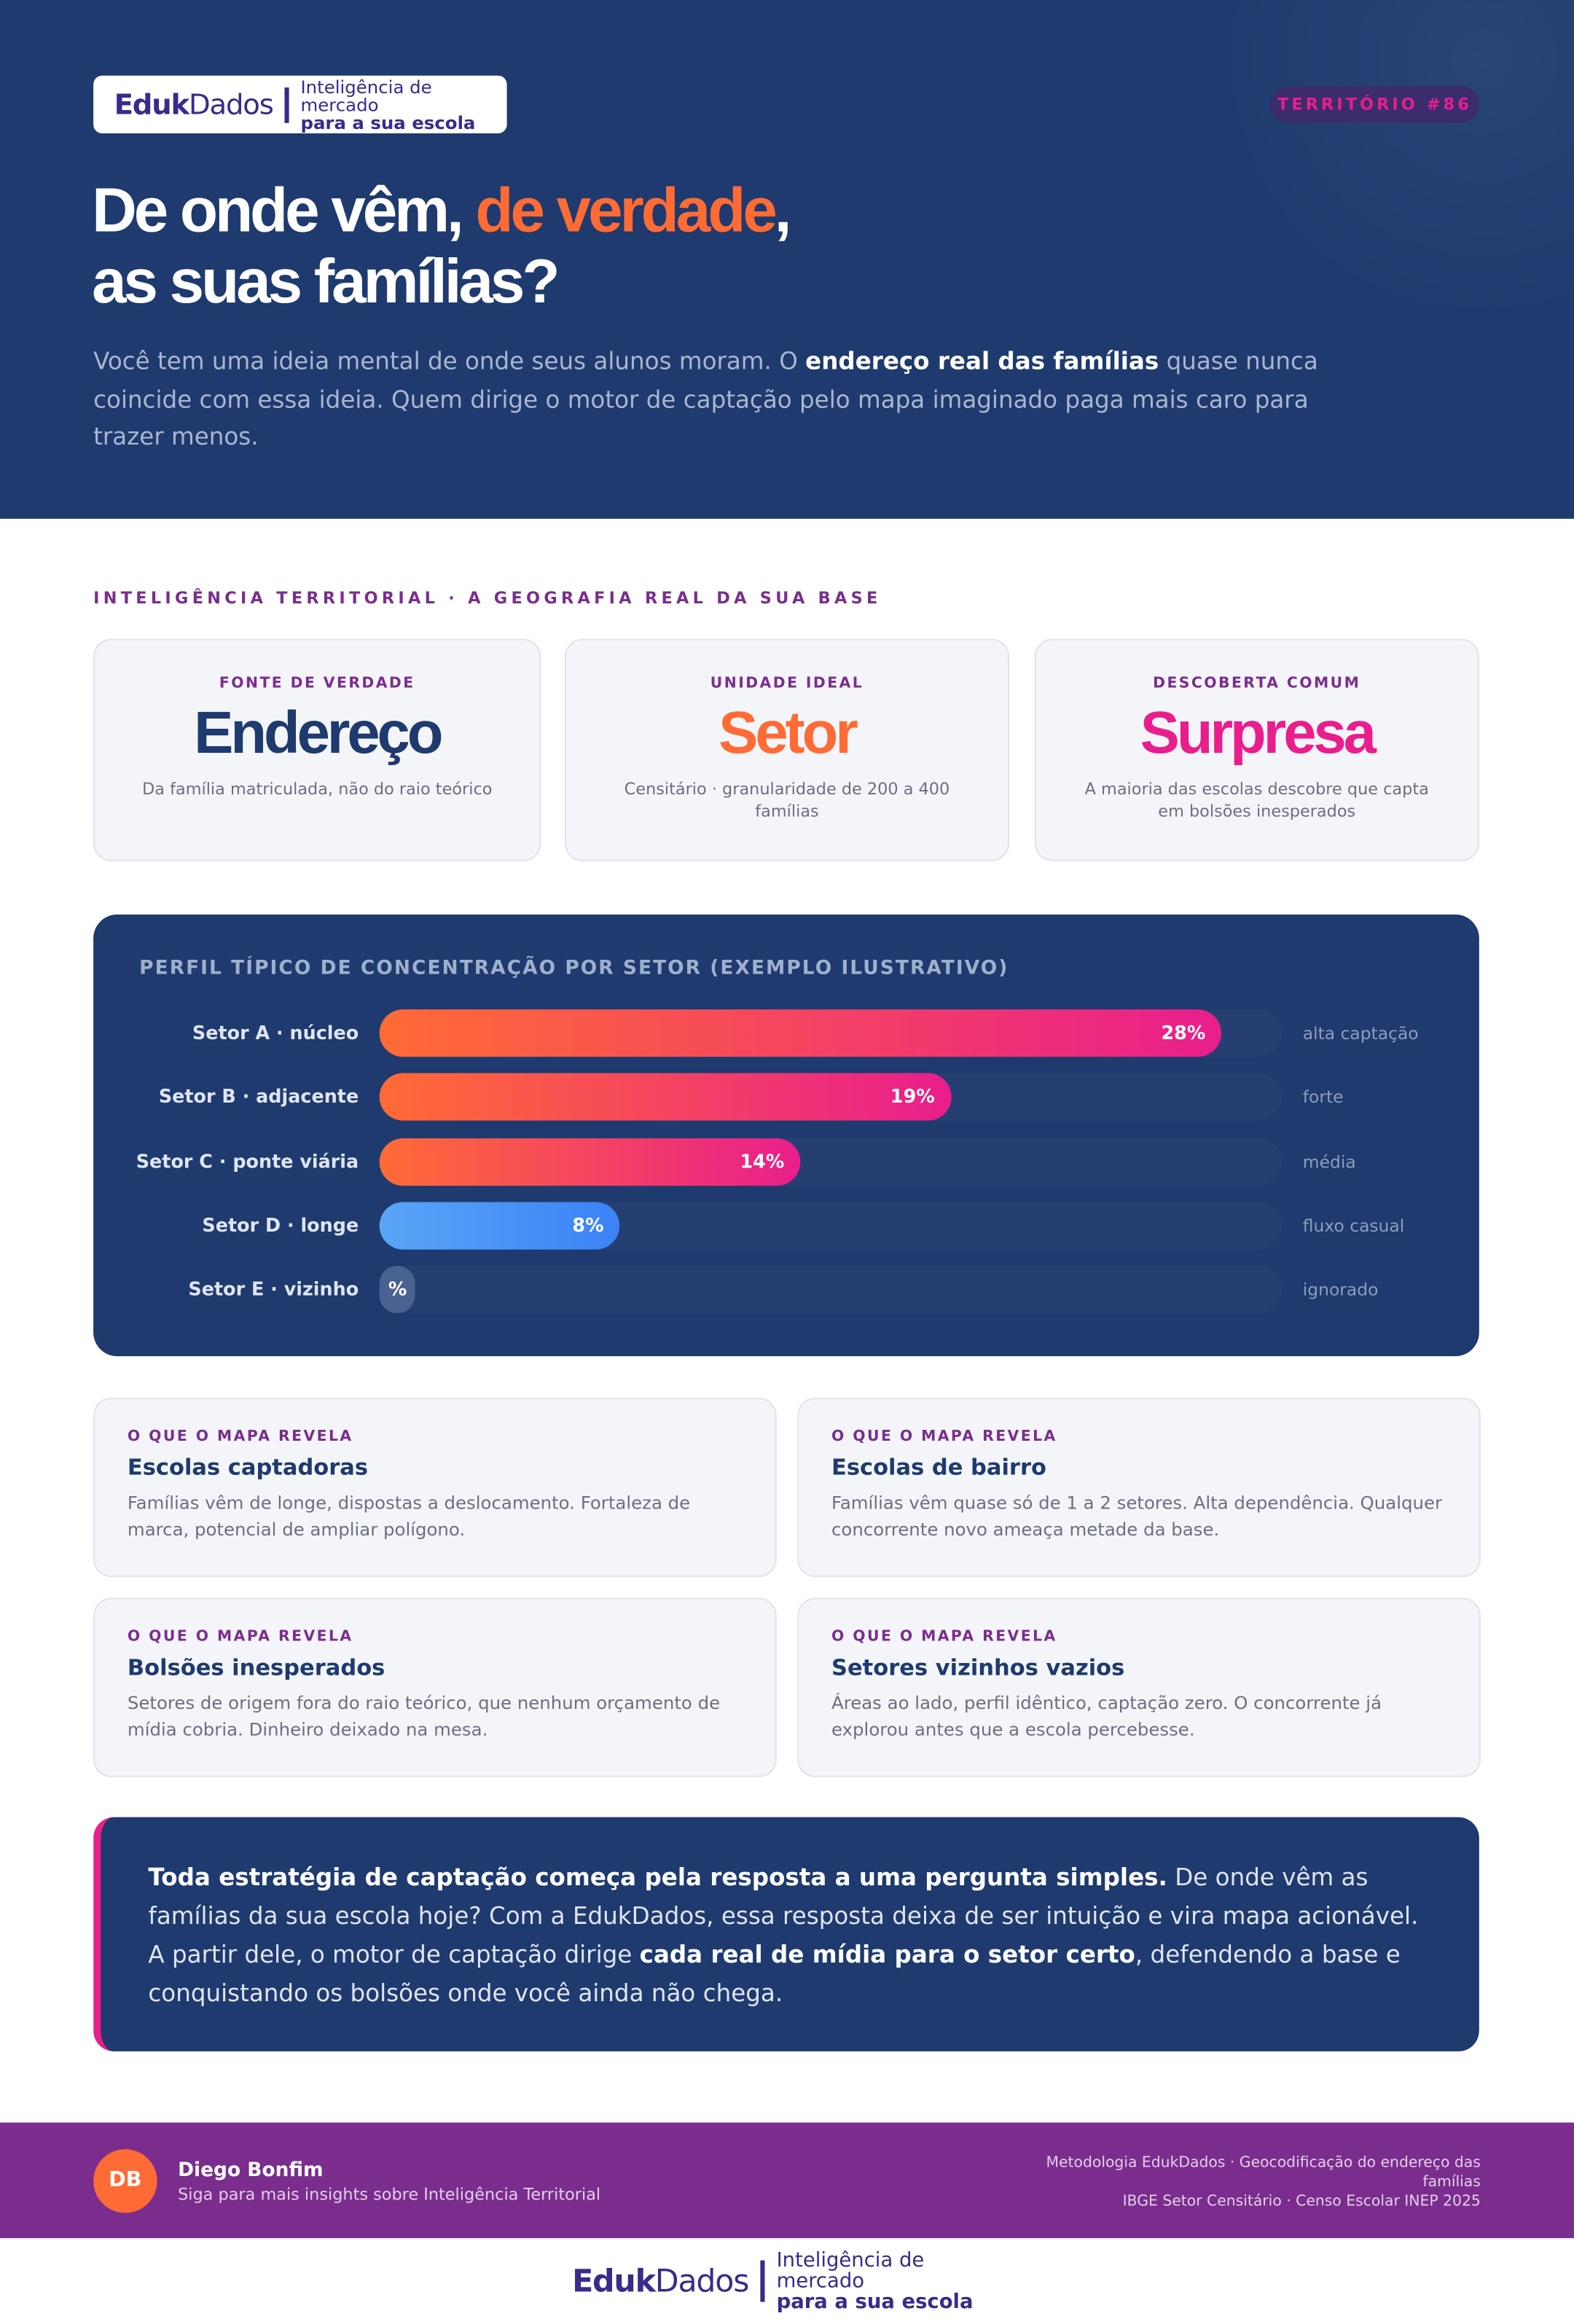  I want to click on bar-note: média, so click(1329, 1161).